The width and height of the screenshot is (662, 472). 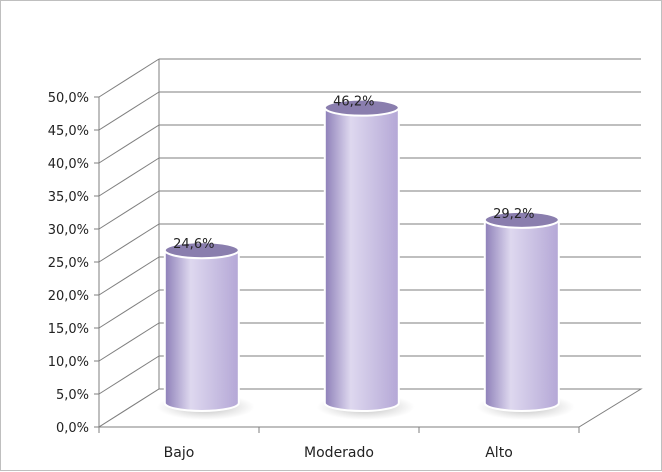 What do you see at coordinates (521, 315) in the screenshot?
I see `bar-alto` at bounding box center [521, 315].